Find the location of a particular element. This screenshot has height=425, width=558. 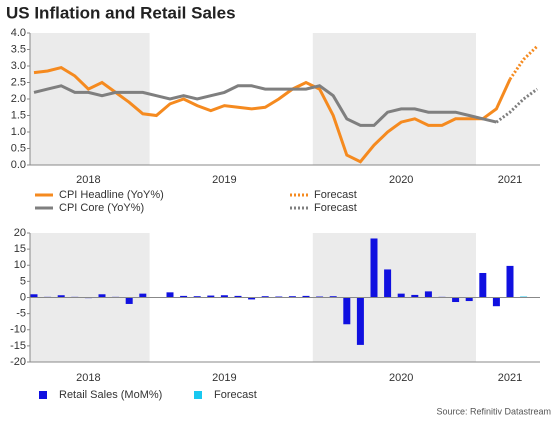

y-tick-label: -20 is located at coordinates (18, 362).